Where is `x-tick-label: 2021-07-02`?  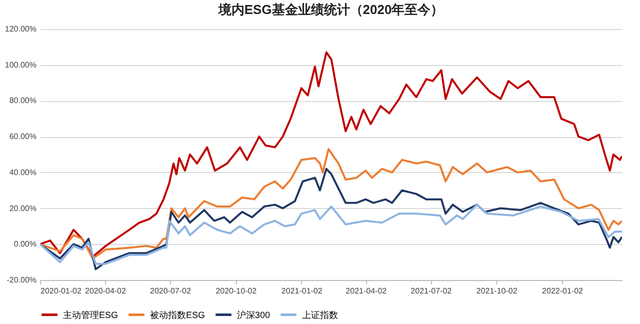
x-tick-label: 2021-07-02 is located at coordinates (431, 291).